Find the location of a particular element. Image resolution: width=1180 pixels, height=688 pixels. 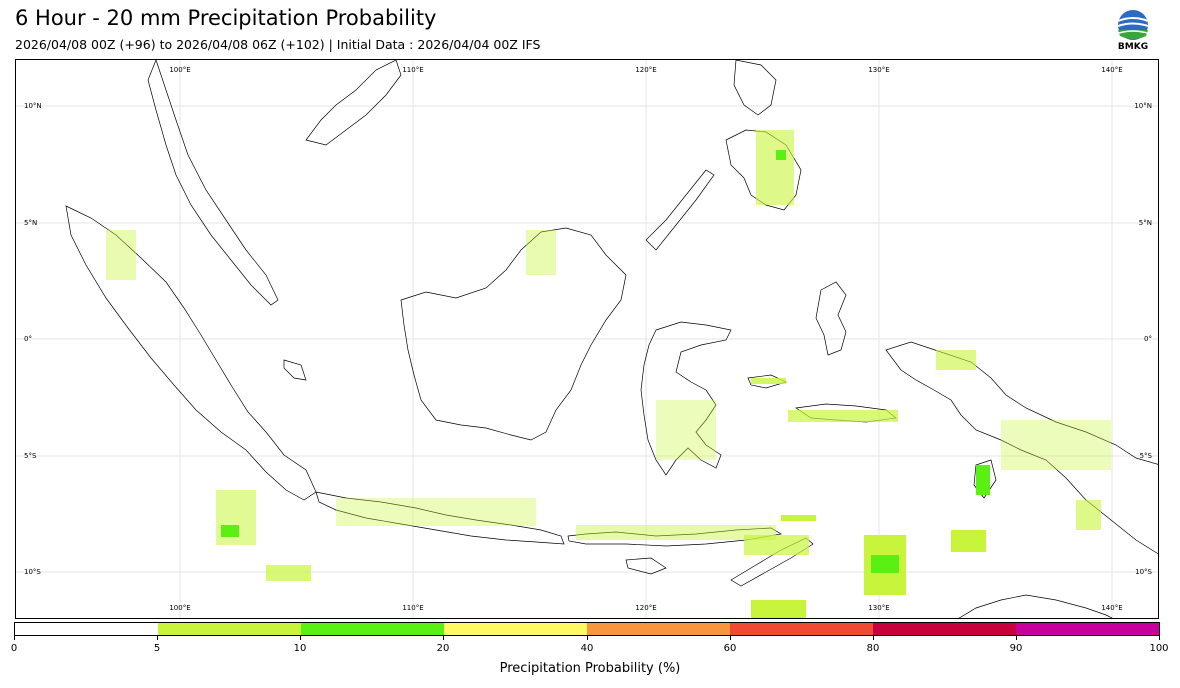

lon-label-bottom: 120°E is located at coordinates (645, 608).